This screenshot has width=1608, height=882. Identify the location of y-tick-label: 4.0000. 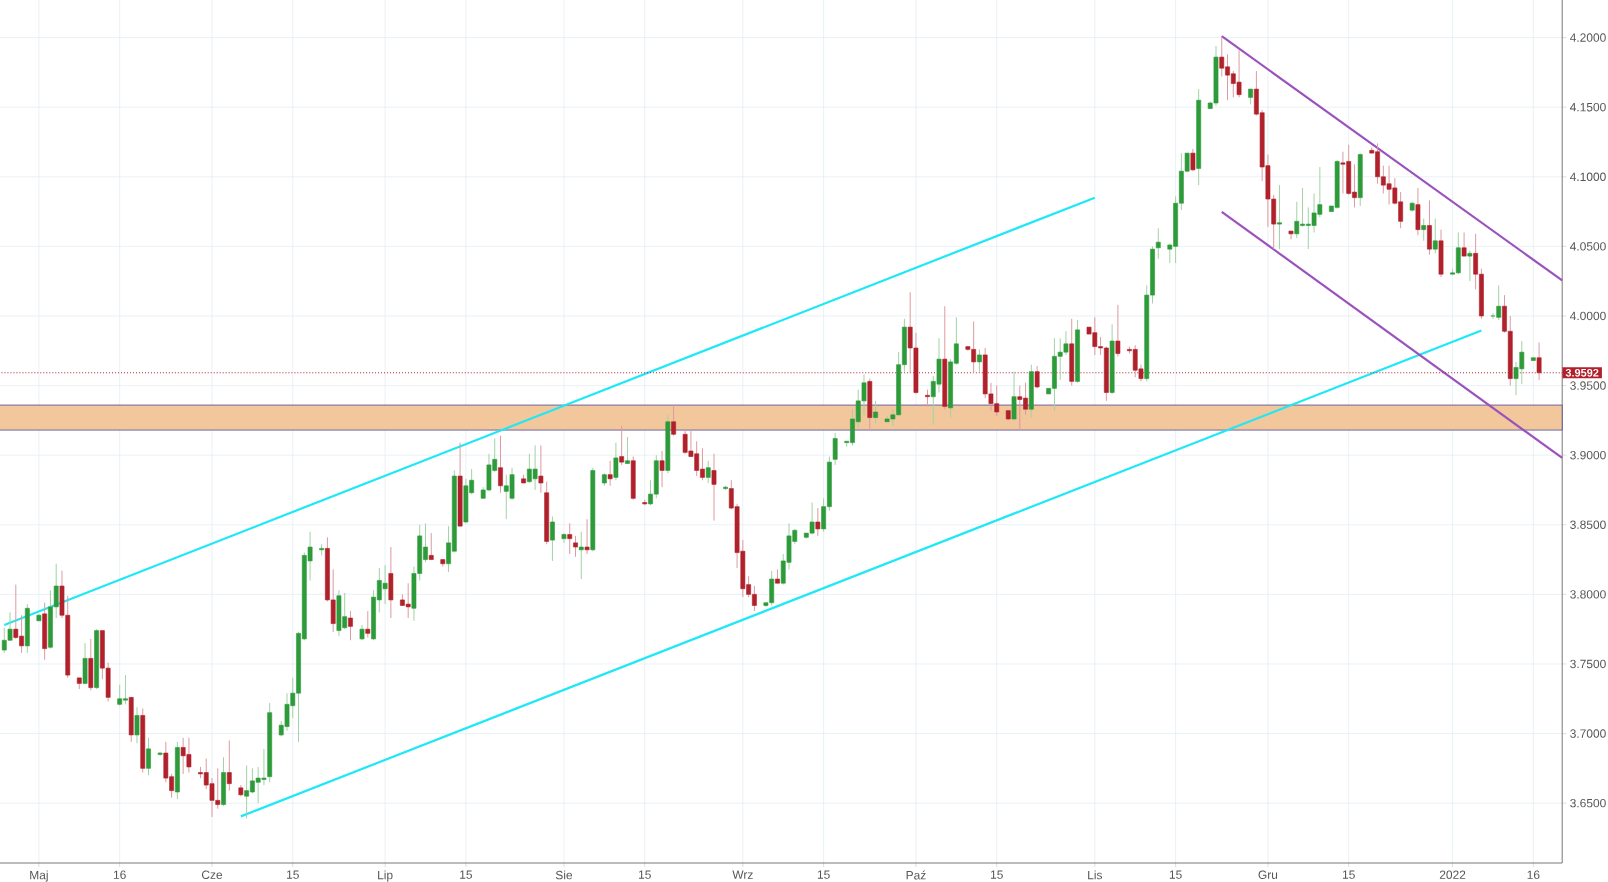
(1587, 316).